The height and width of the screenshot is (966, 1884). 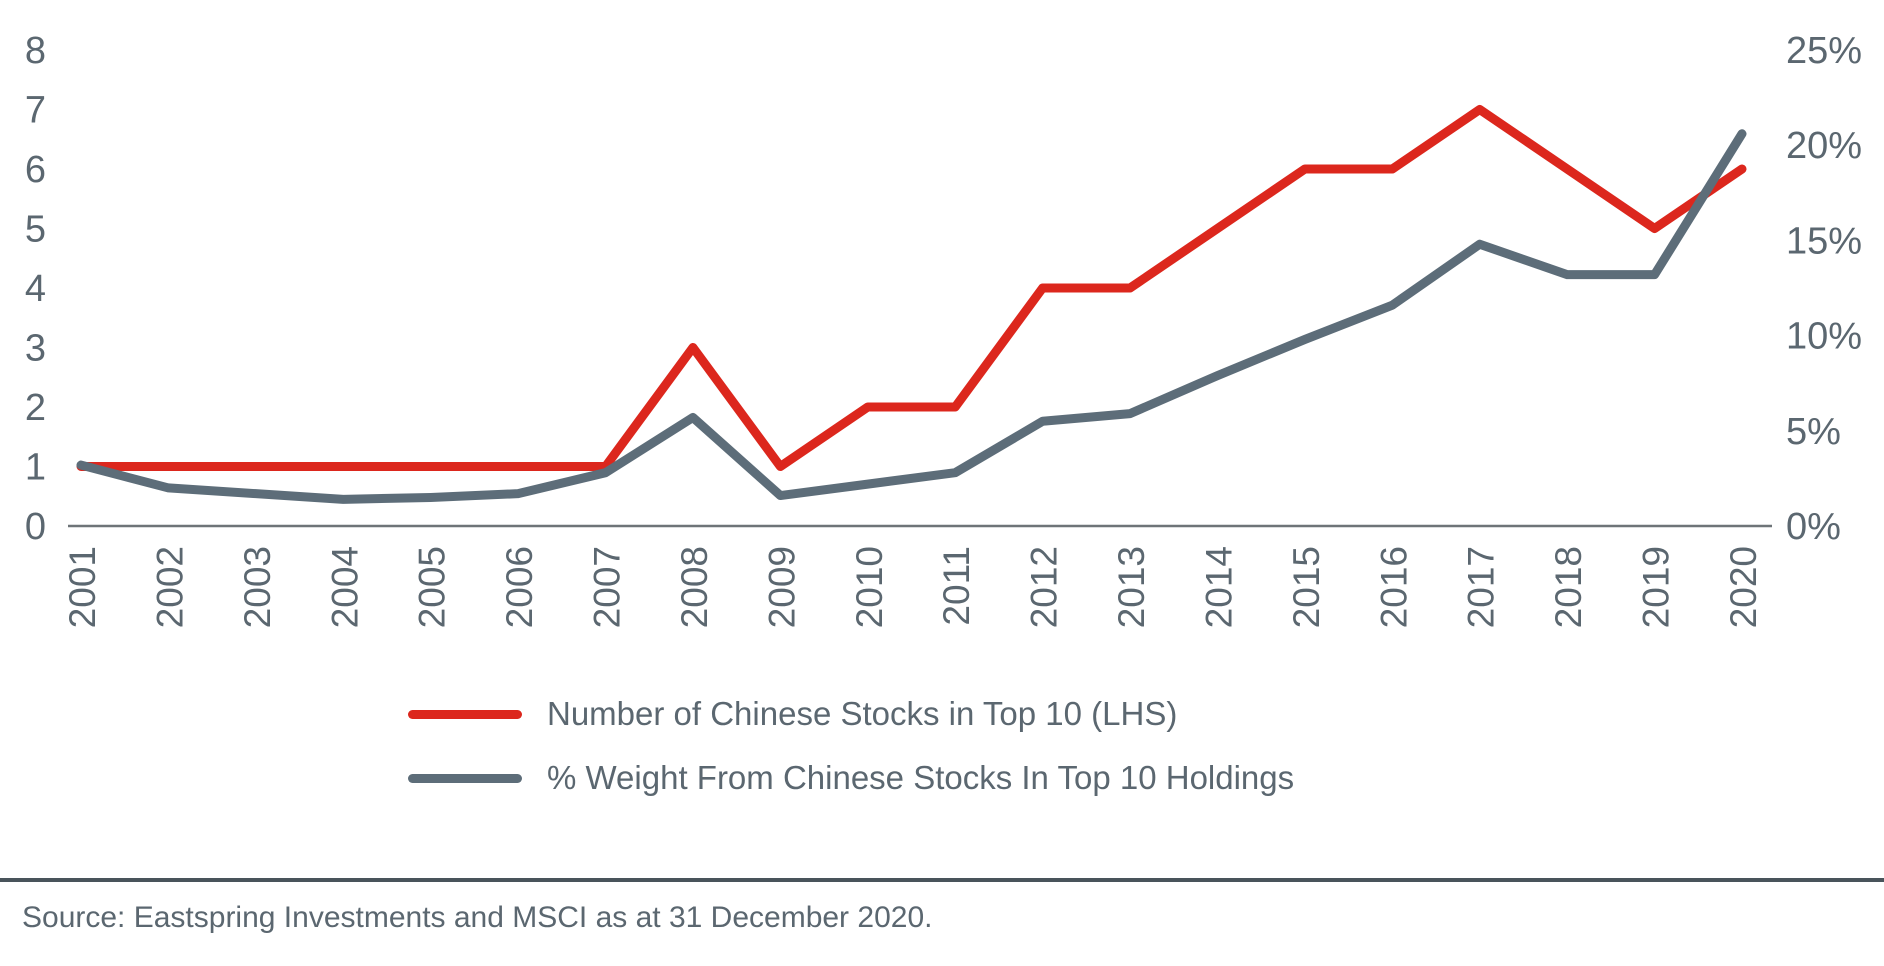 I want to click on x-axis-year-label: 2019, so click(x=1656, y=587).